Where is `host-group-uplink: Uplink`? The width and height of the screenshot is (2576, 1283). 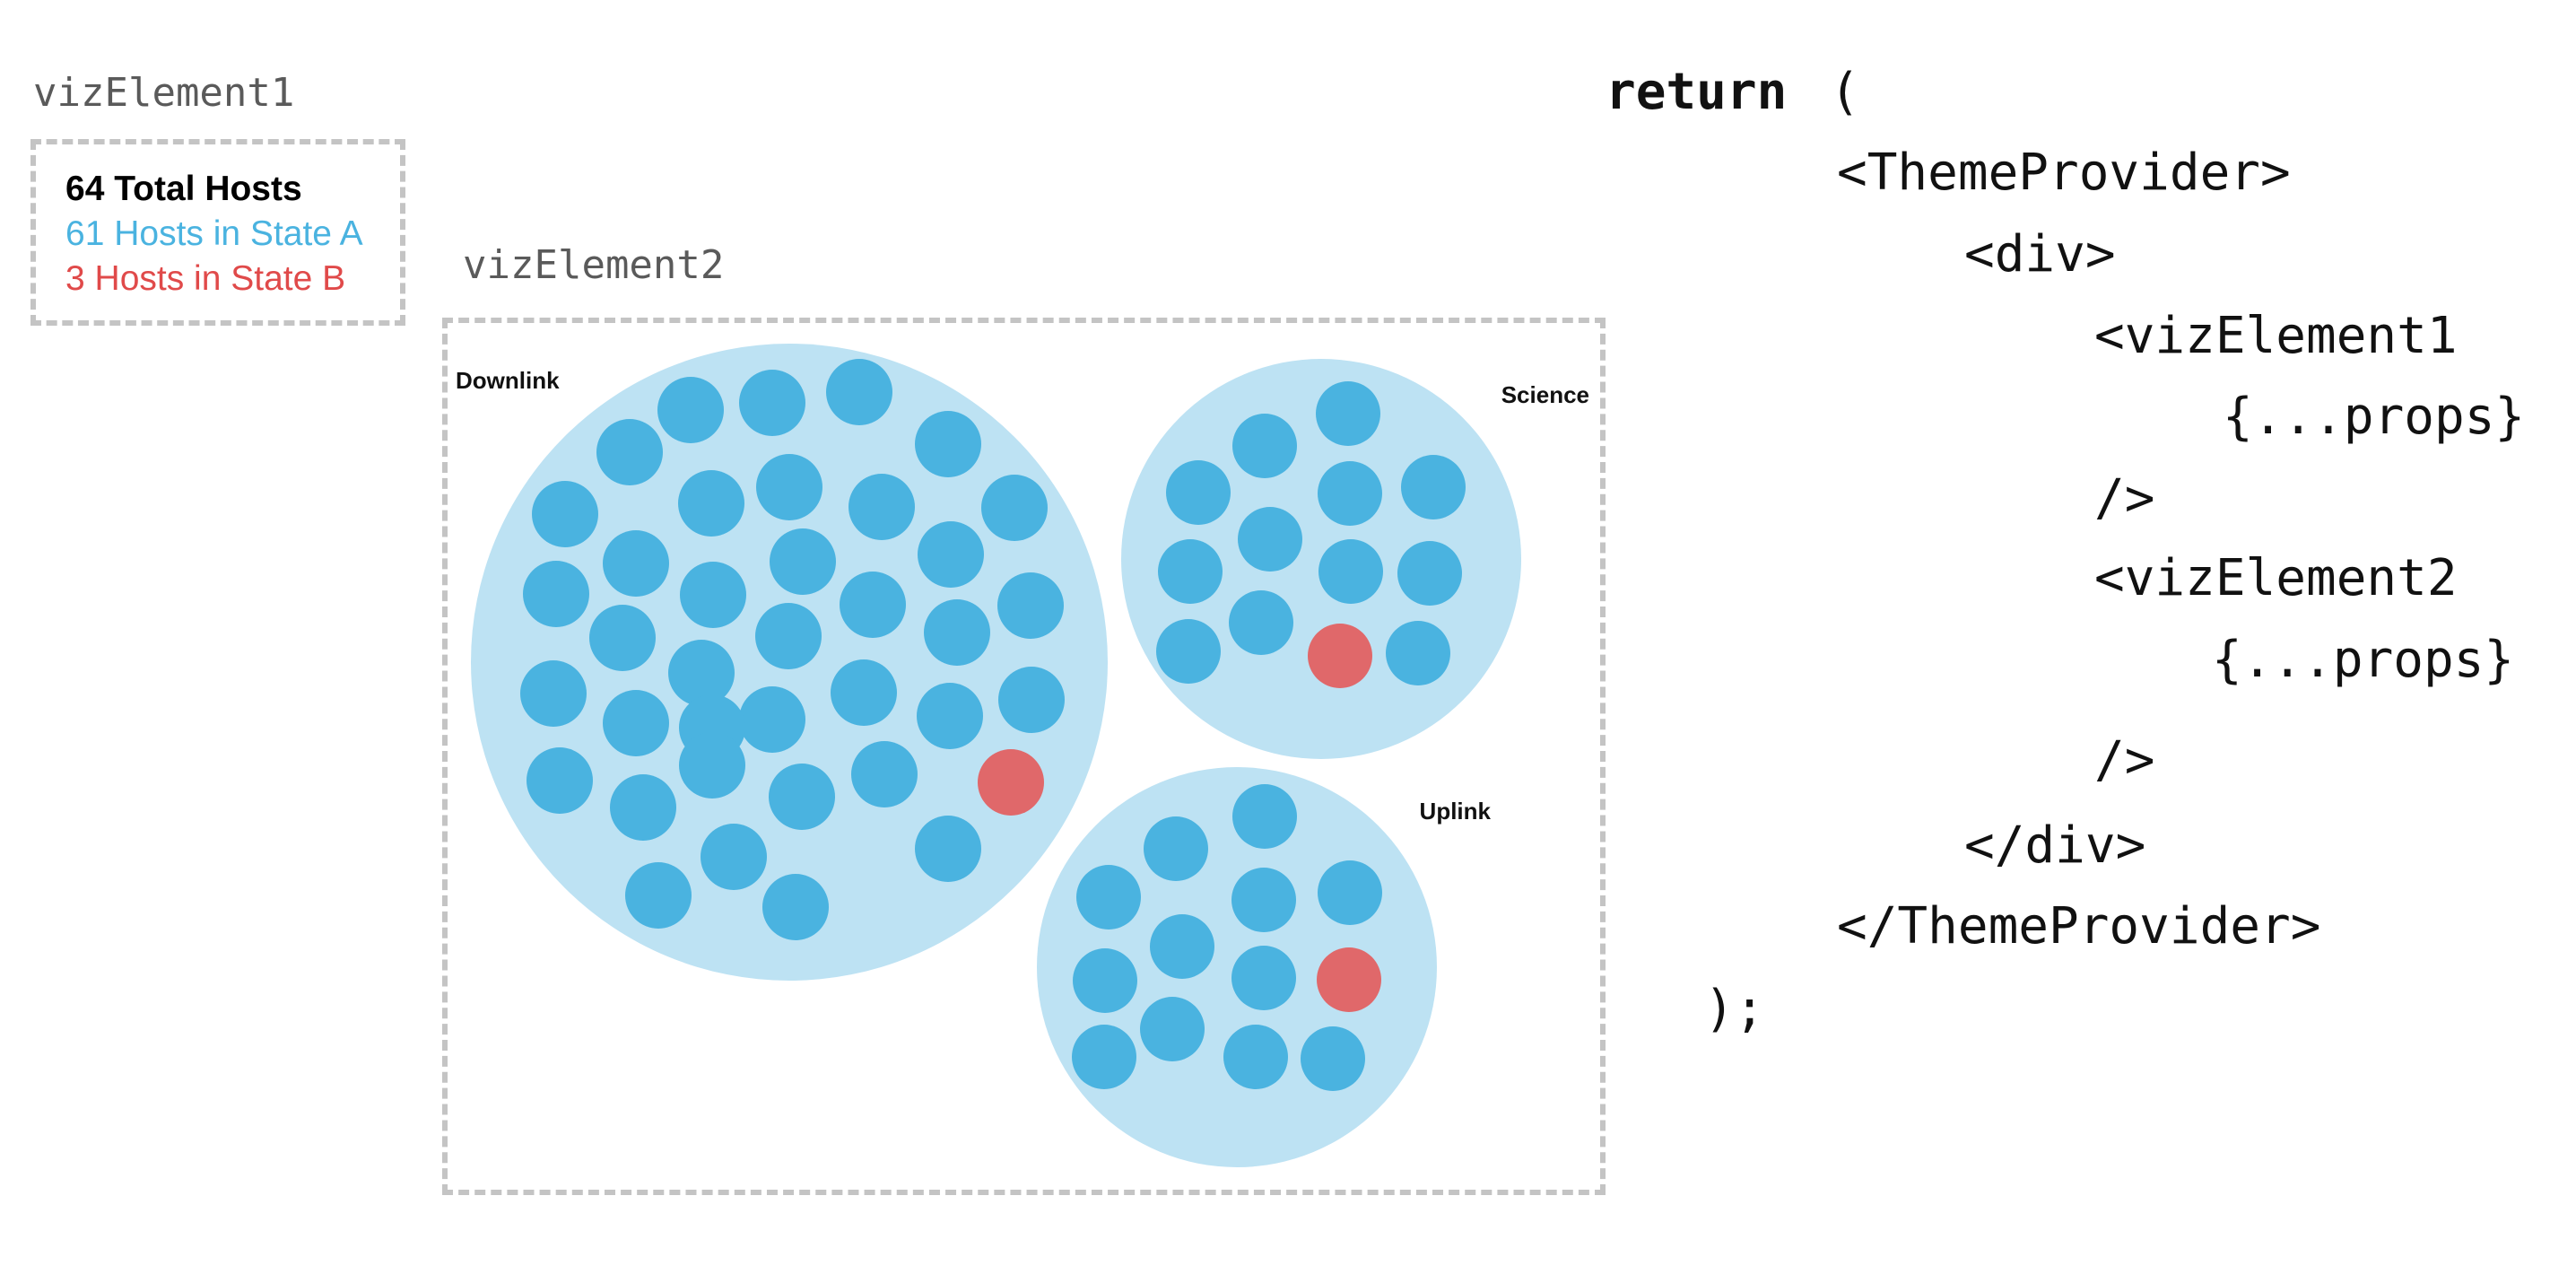 host-group-uplink: Uplink is located at coordinates (1264, 967).